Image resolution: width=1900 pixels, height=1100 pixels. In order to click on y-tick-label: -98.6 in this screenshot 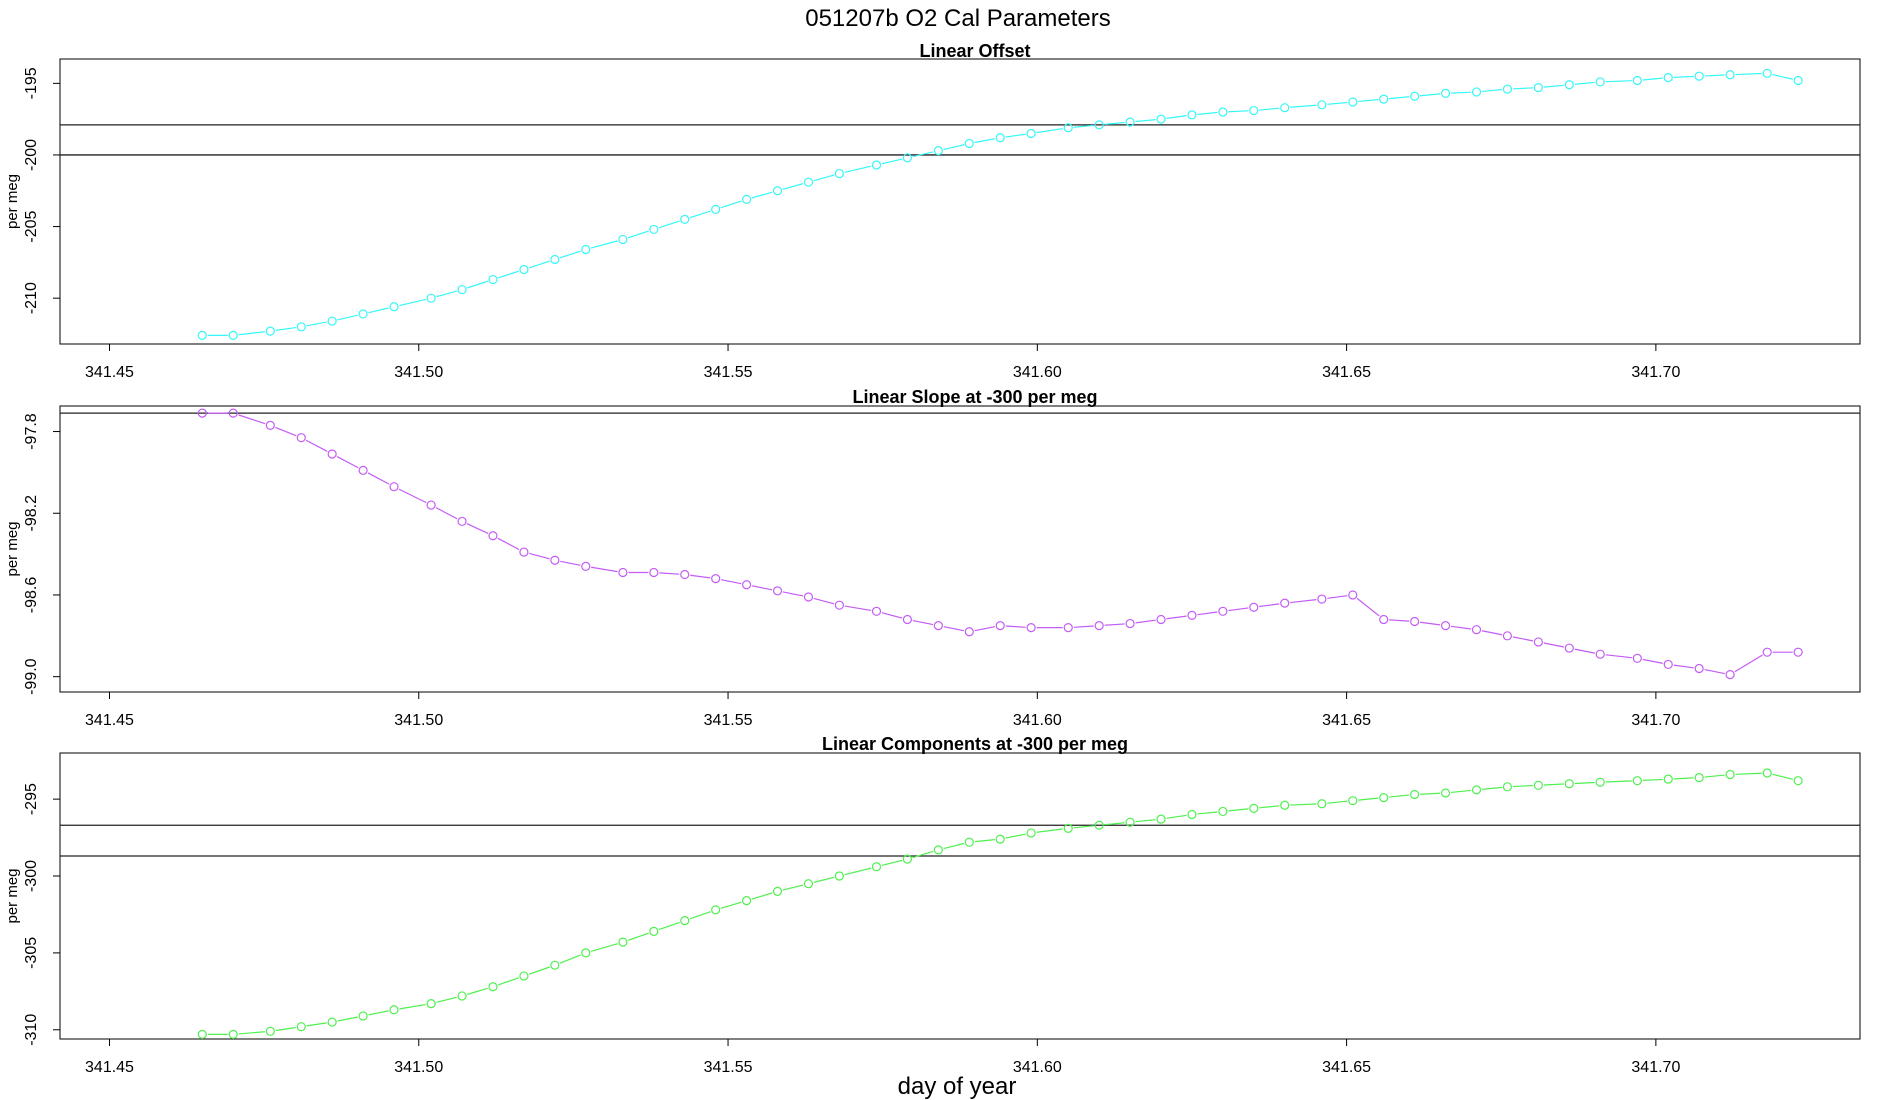, I will do `click(31, 595)`.